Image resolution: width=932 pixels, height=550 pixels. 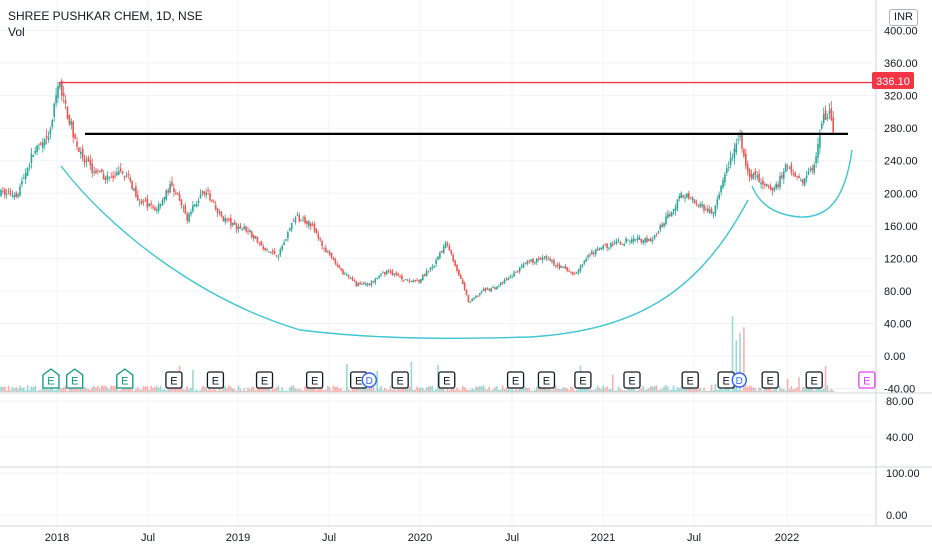 I want to click on price-tick-label: 40.00, so click(x=898, y=324).